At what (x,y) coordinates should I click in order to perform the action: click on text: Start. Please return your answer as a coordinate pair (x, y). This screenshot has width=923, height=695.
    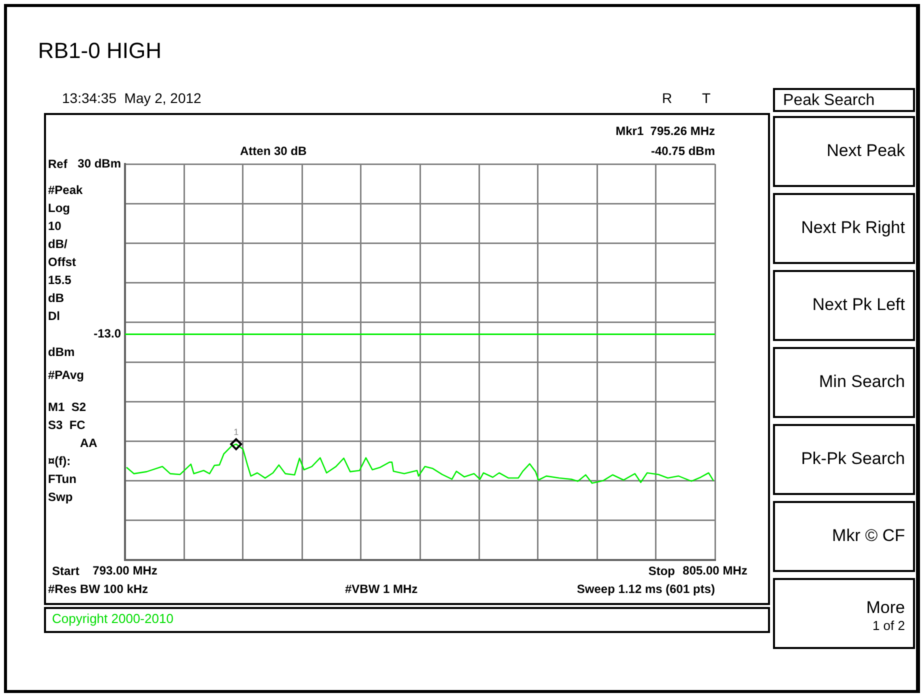
    Looking at the image, I should click on (66, 571).